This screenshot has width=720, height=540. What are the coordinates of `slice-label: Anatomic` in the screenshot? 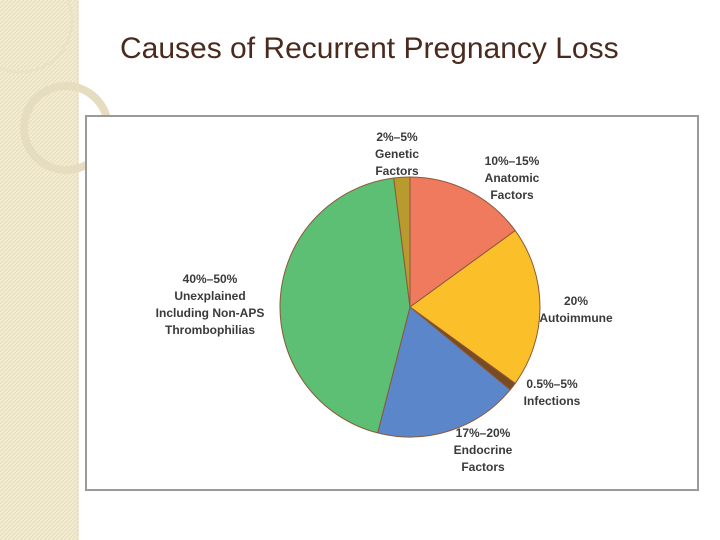 It's located at (512, 178).